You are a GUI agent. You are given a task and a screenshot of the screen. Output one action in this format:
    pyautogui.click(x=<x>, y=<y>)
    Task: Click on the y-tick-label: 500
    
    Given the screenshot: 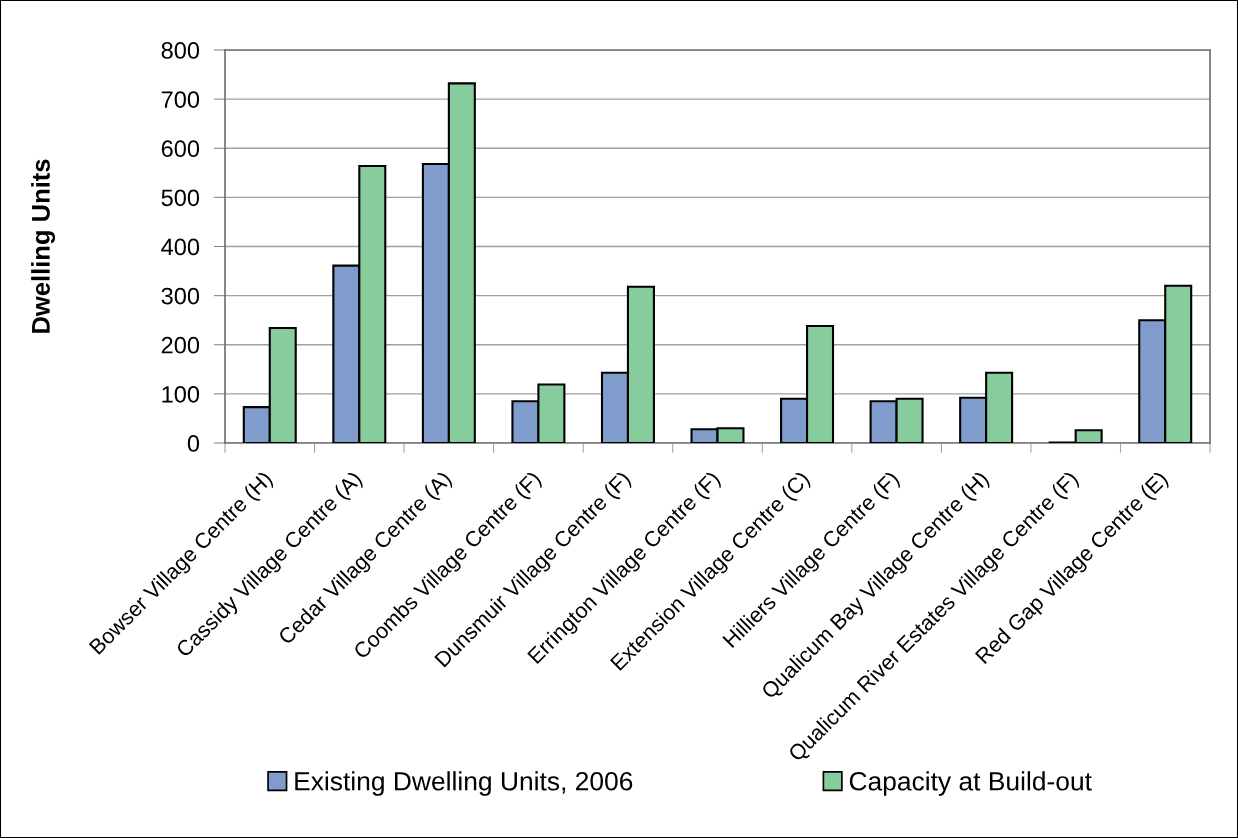 What is the action you would take?
    pyautogui.click(x=180, y=198)
    